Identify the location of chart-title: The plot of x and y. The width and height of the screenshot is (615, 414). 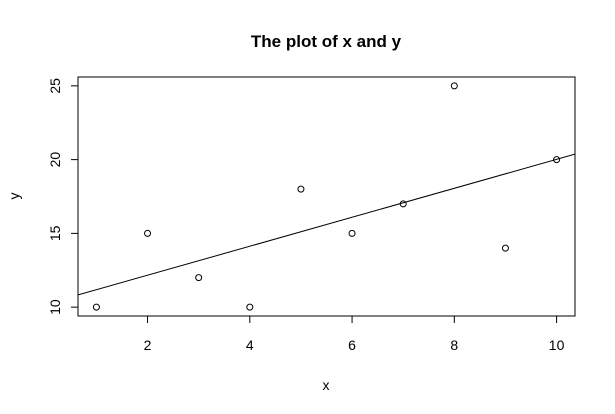
(326, 41).